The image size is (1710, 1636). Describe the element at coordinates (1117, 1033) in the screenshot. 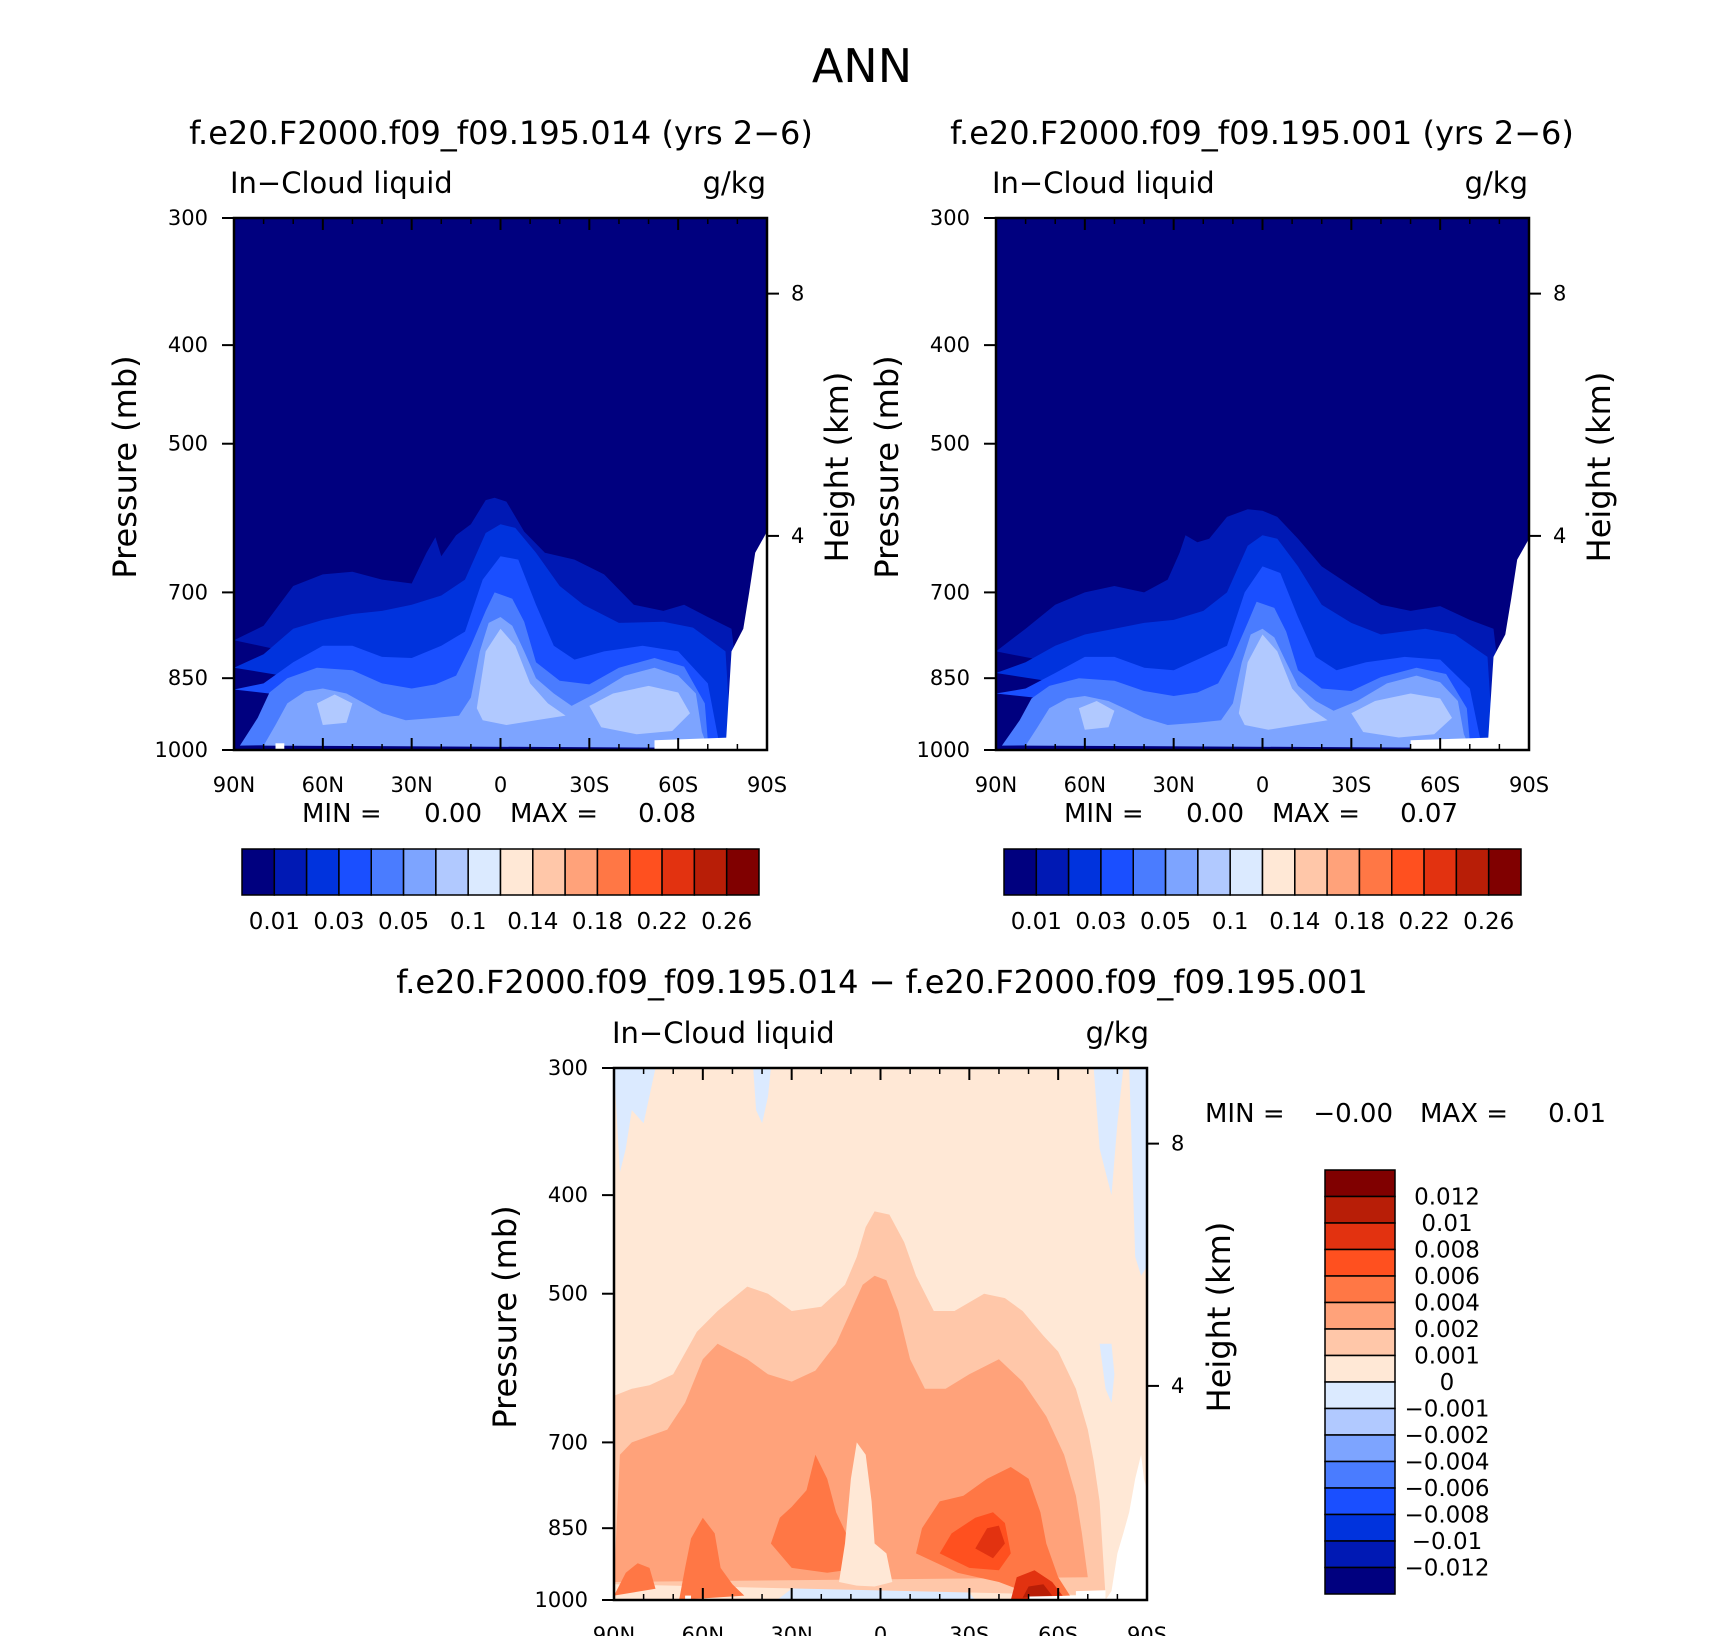

I see `panel-3-units: g/kg` at that location.